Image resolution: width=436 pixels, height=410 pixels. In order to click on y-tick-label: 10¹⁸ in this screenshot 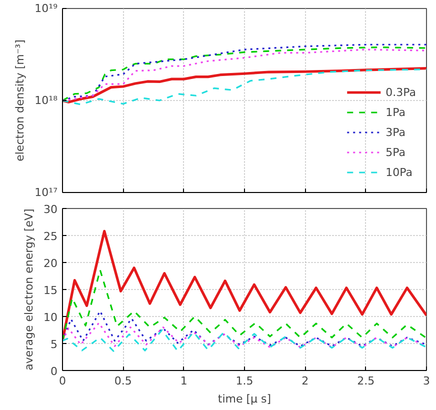, I will do `click(46, 100)`.